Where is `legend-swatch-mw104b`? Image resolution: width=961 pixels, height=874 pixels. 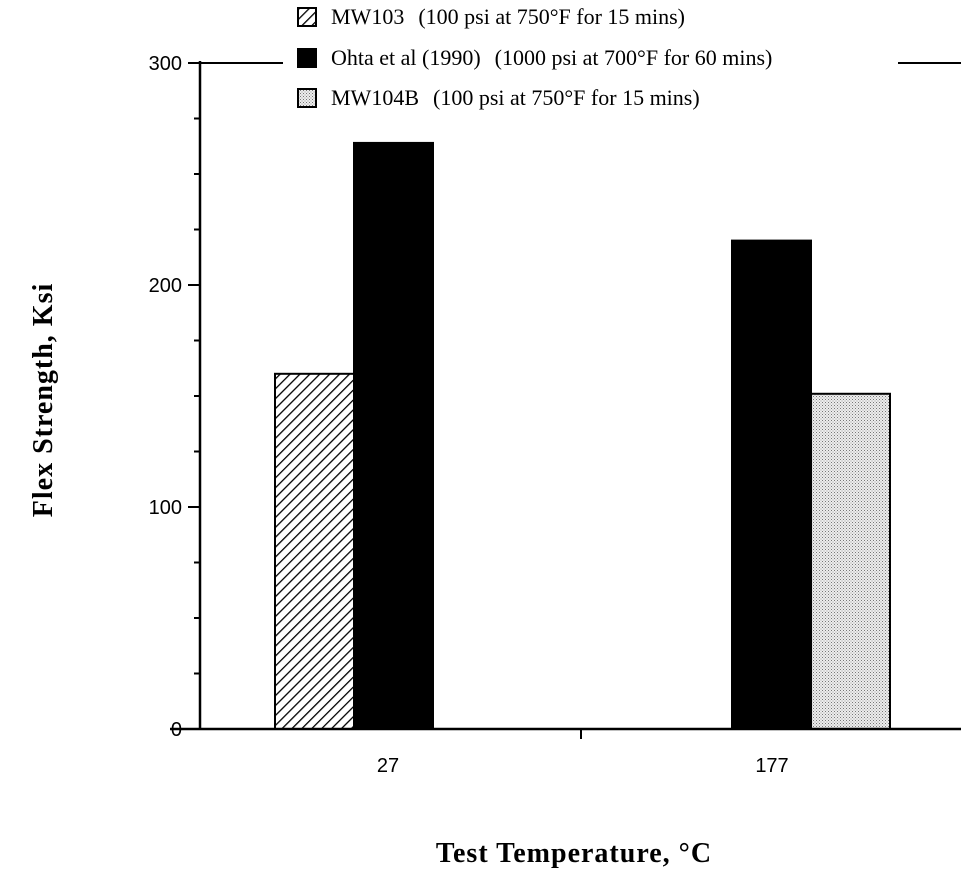
legend-swatch-mw104b is located at coordinates (307, 98).